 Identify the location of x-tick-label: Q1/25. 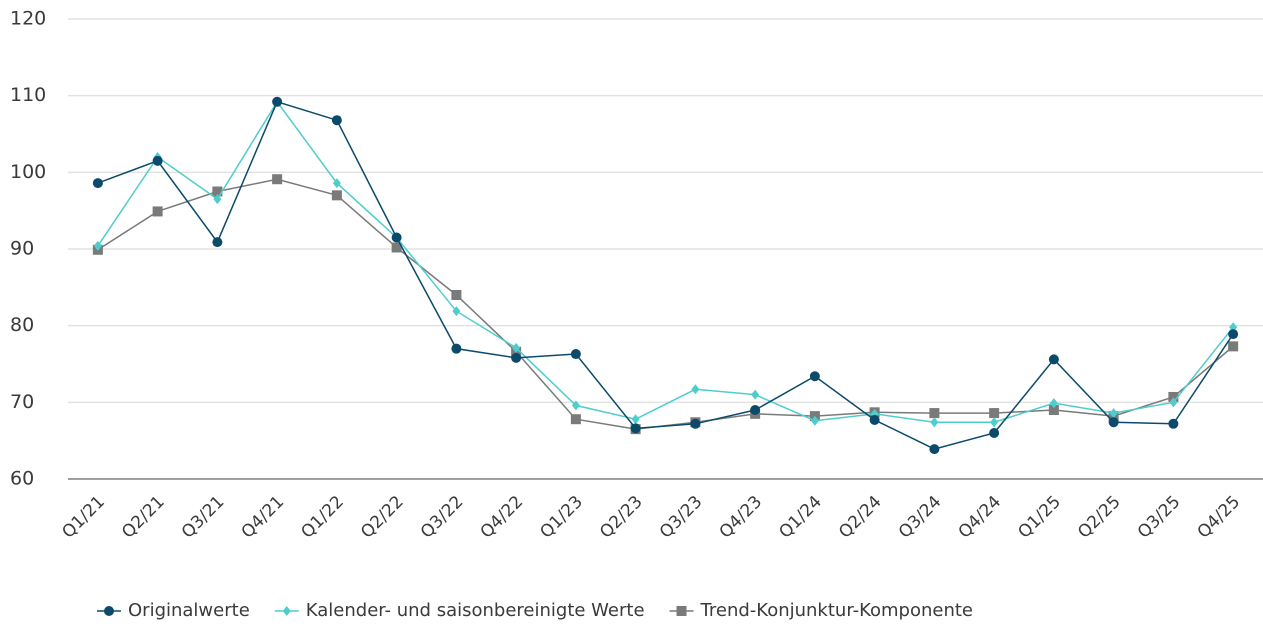
(1039, 517).